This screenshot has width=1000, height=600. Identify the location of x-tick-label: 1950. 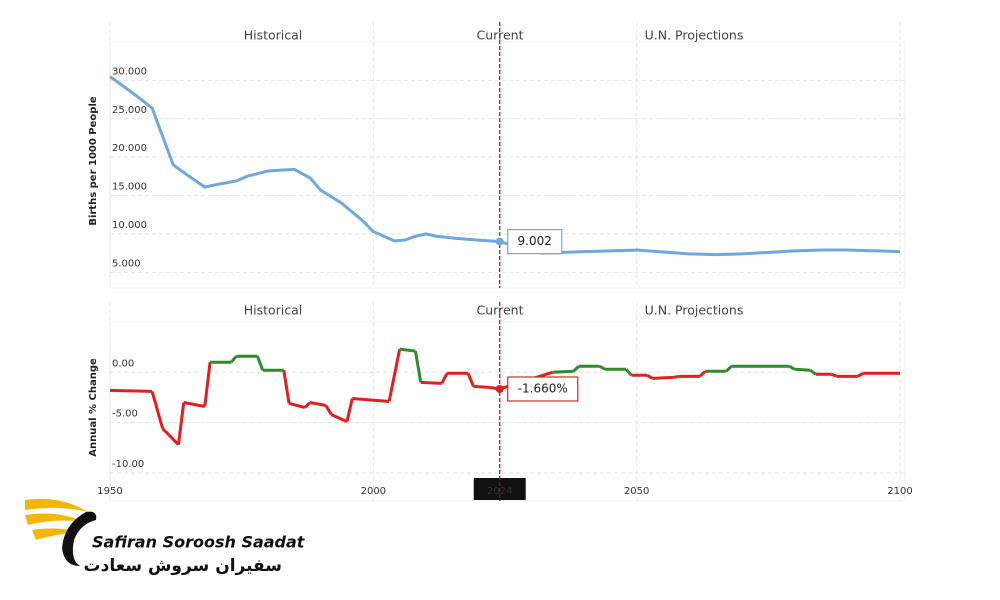
(109, 491).